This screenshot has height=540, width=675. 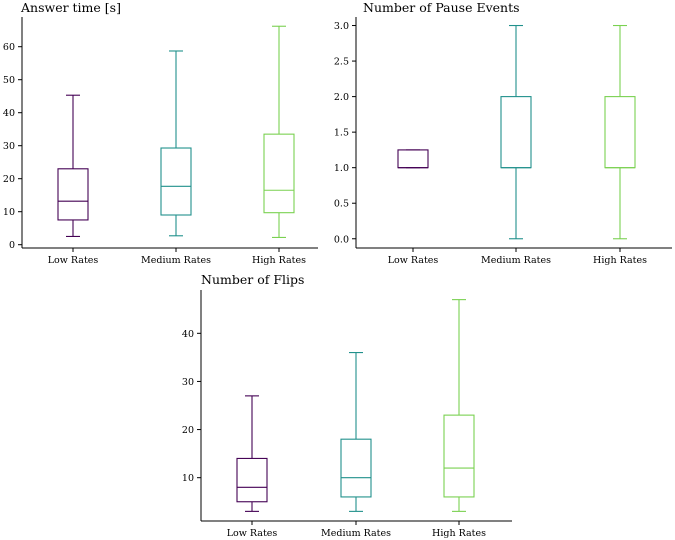 I want to click on chart-title: Answer time [s], so click(x=70, y=7).